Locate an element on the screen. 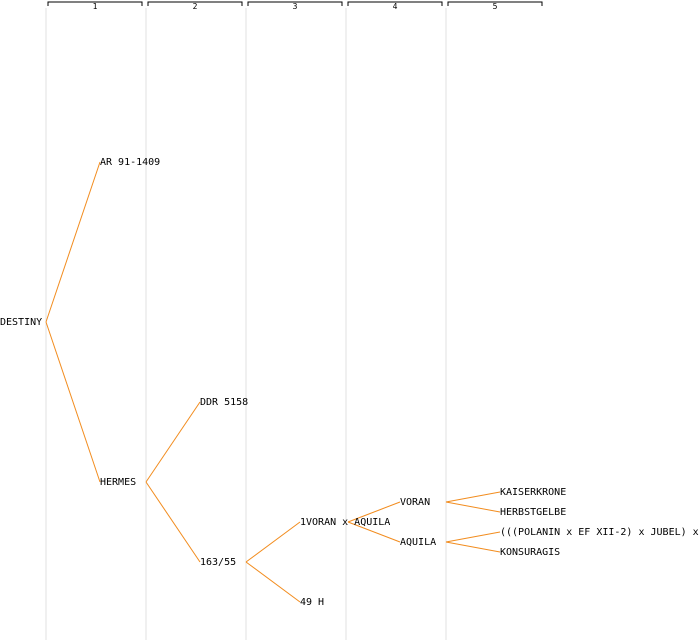  generation-number: 4 is located at coordinates (395, 6).